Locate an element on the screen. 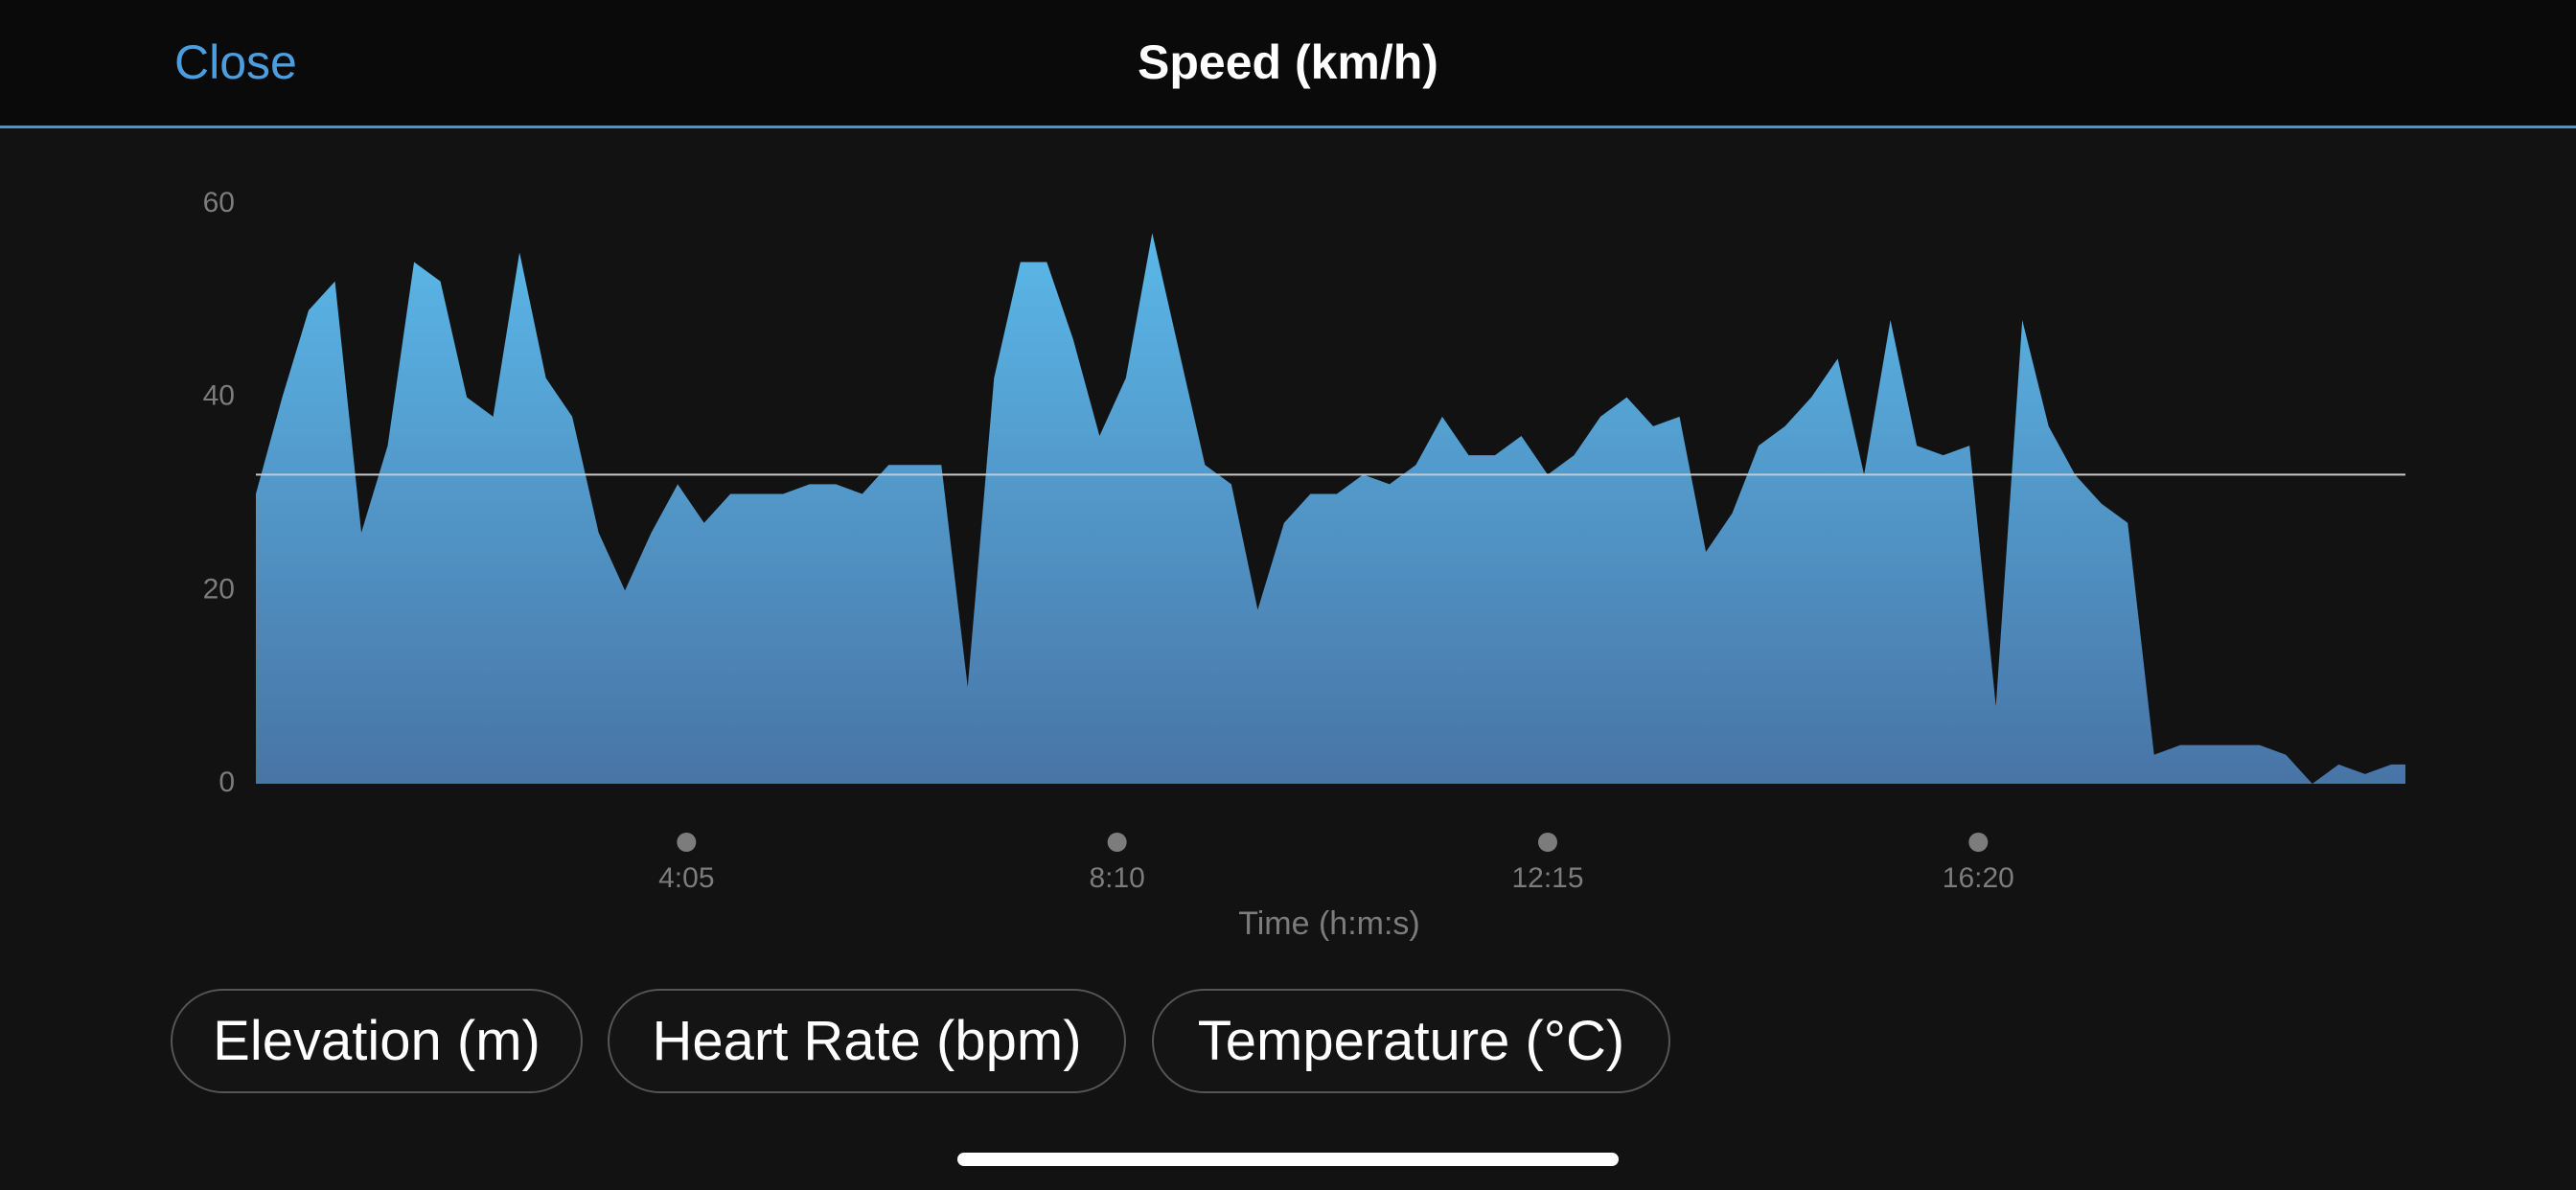 The width and height of the screenshot is (2576, 1190). x-tick-label: 4:05 is located at coordinates (686, 878).